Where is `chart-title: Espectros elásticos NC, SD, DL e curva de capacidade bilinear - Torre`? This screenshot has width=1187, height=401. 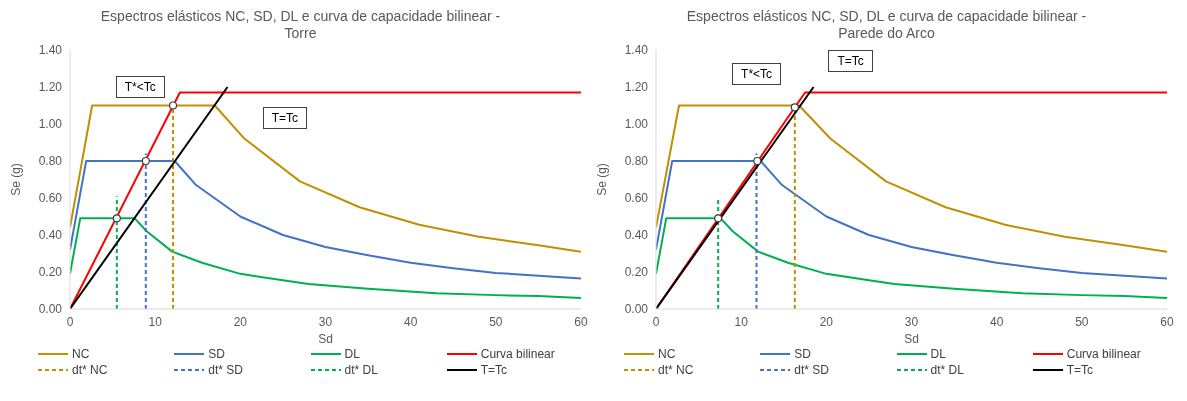 chart-title: Espectros elásticos NC, SD, DL e curva de capacidade bilinear - Torre is located at coordinates (300, 25).